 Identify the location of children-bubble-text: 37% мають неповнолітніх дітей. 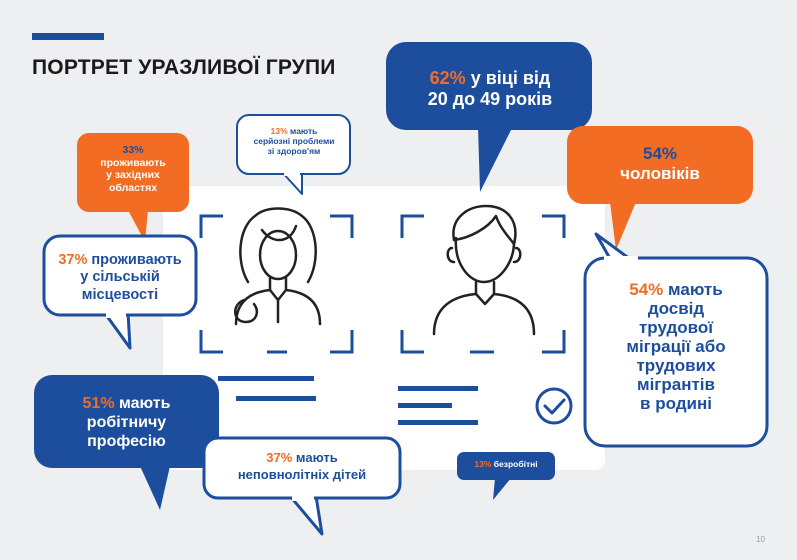
(302, 467).